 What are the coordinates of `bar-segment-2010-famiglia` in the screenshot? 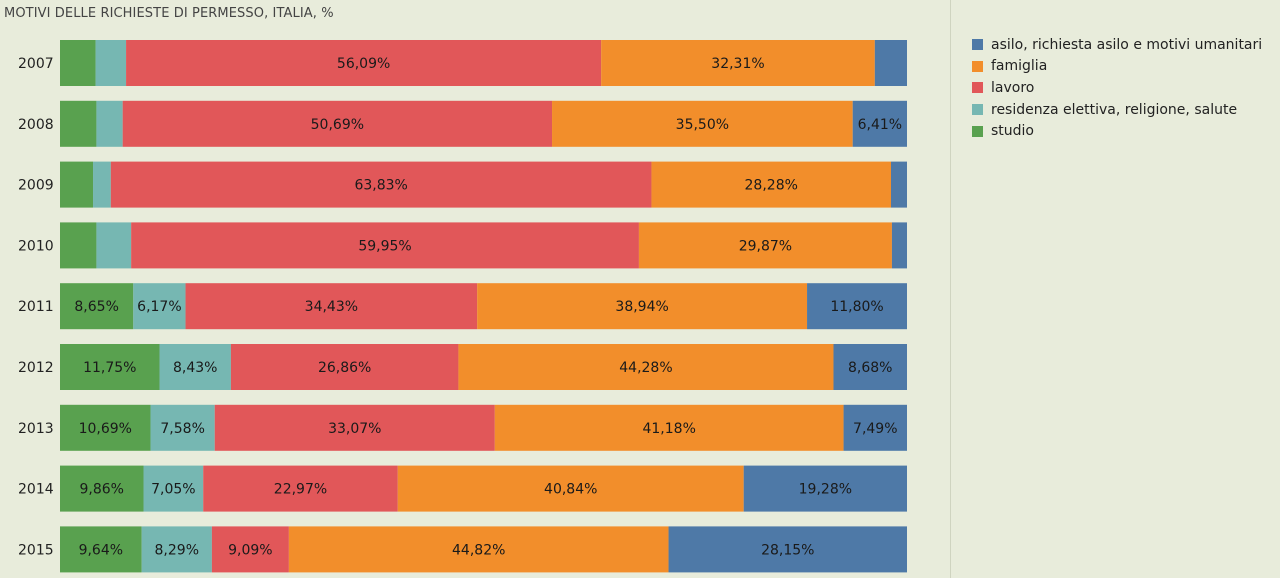 It's located at (765, 245).